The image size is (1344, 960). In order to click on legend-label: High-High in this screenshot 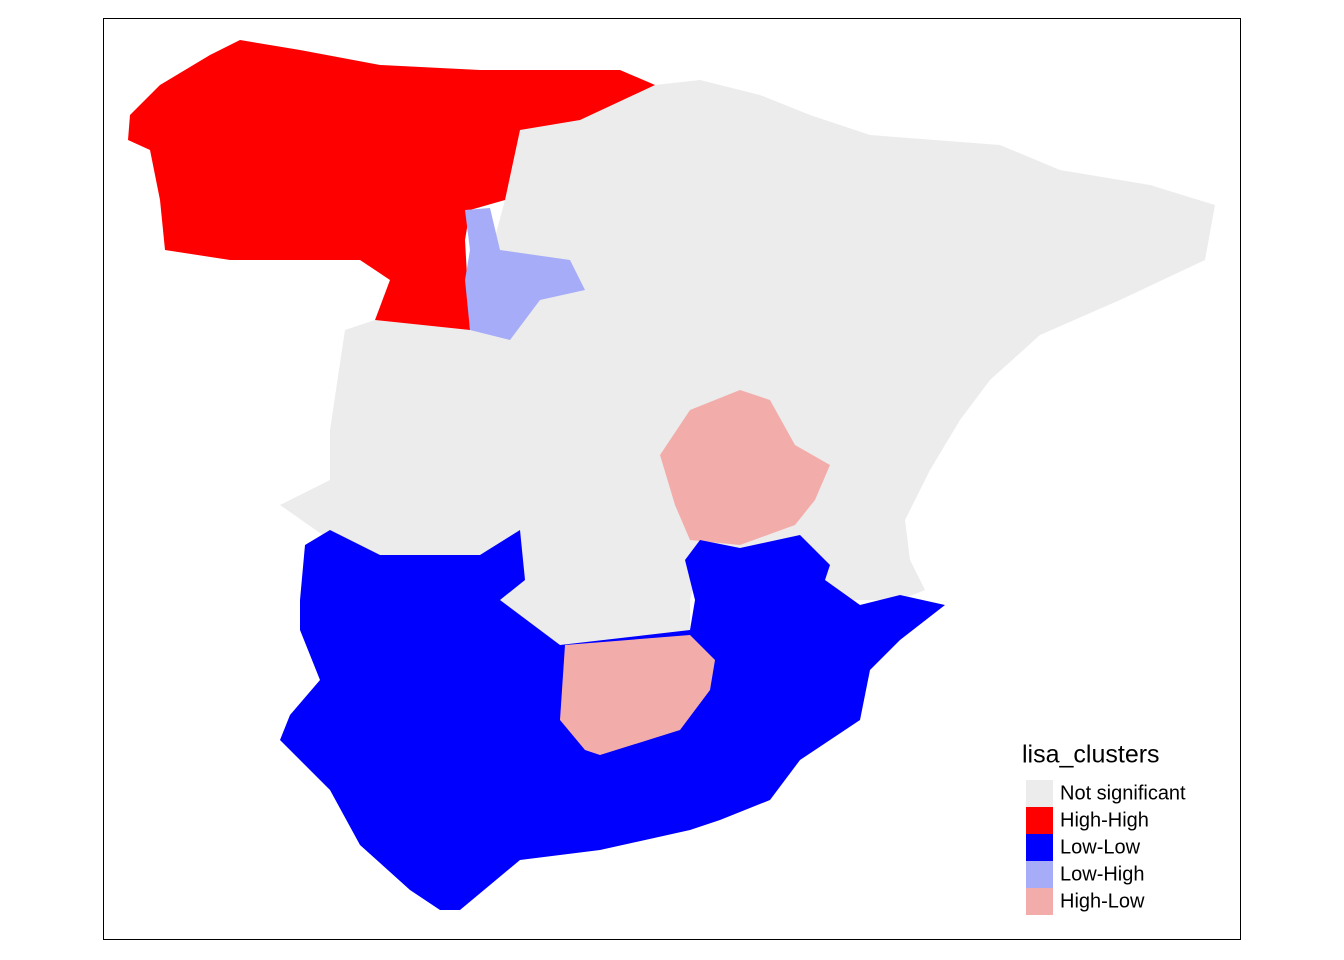, I will do `click(1104, 820)`.